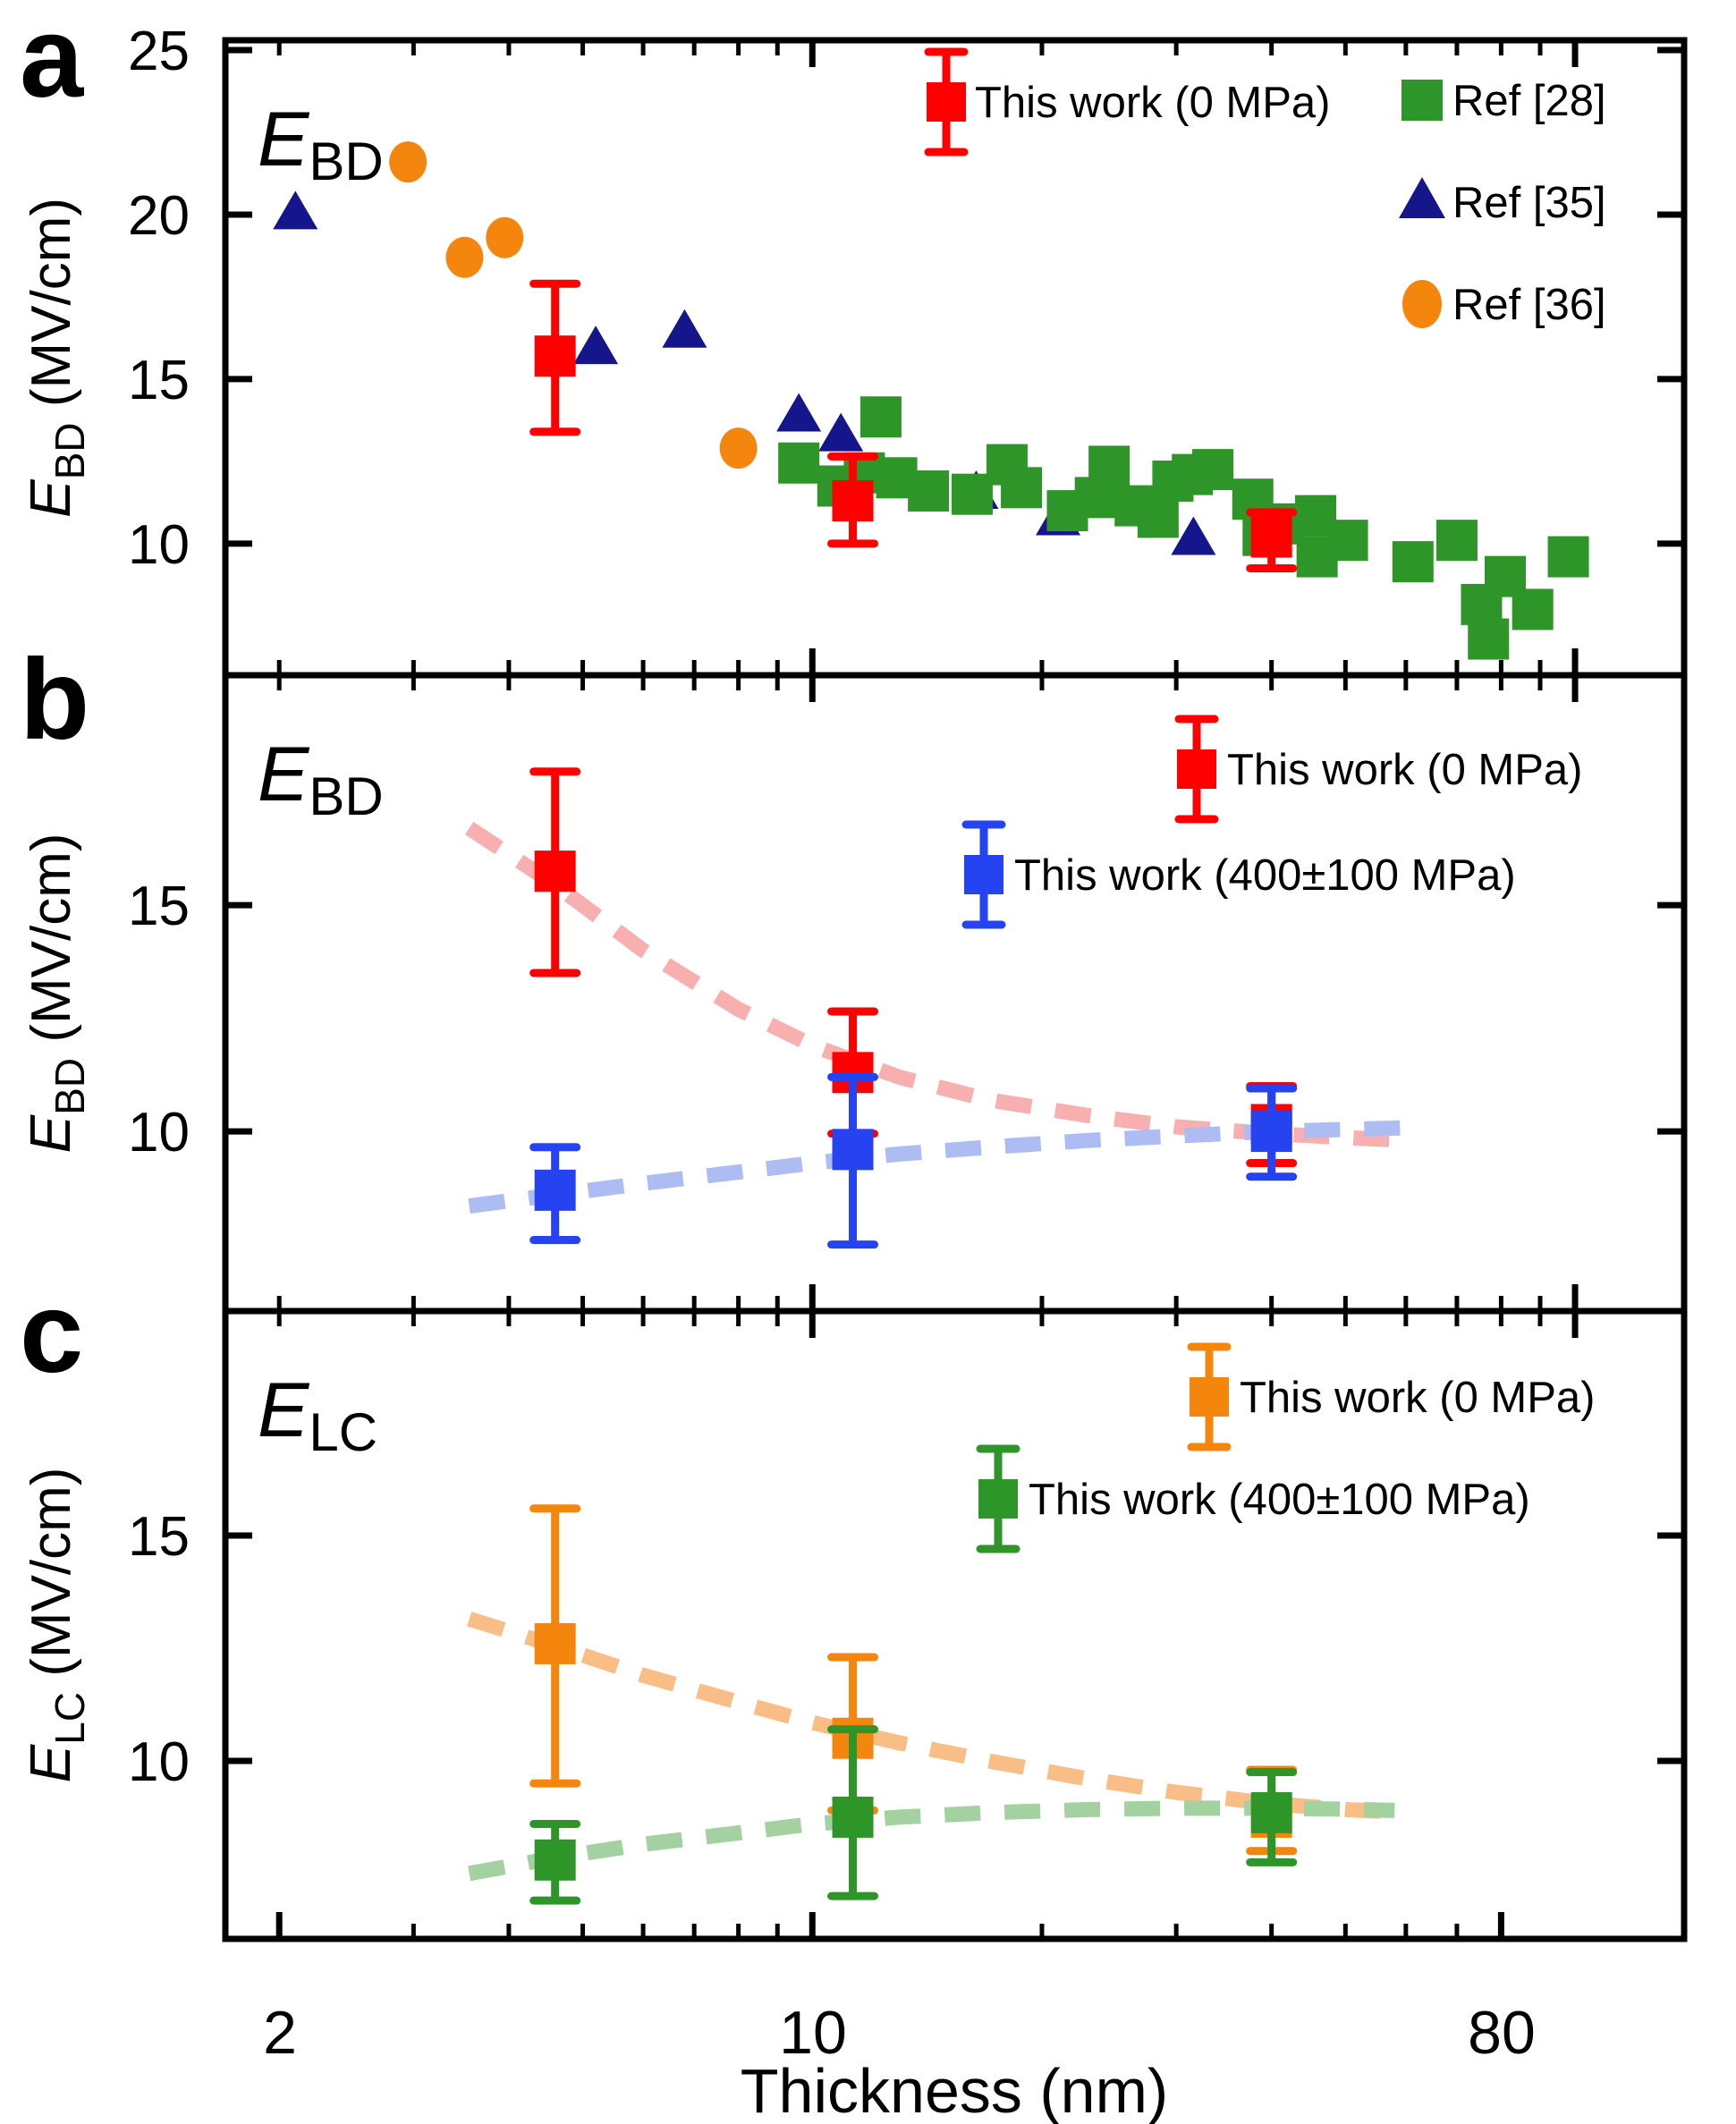 The height and width of the screenshot is (2124, 1736). Describe the element at coordinates (159, 51) in the screenshot. I see `y-tick-label: 25` at that location.